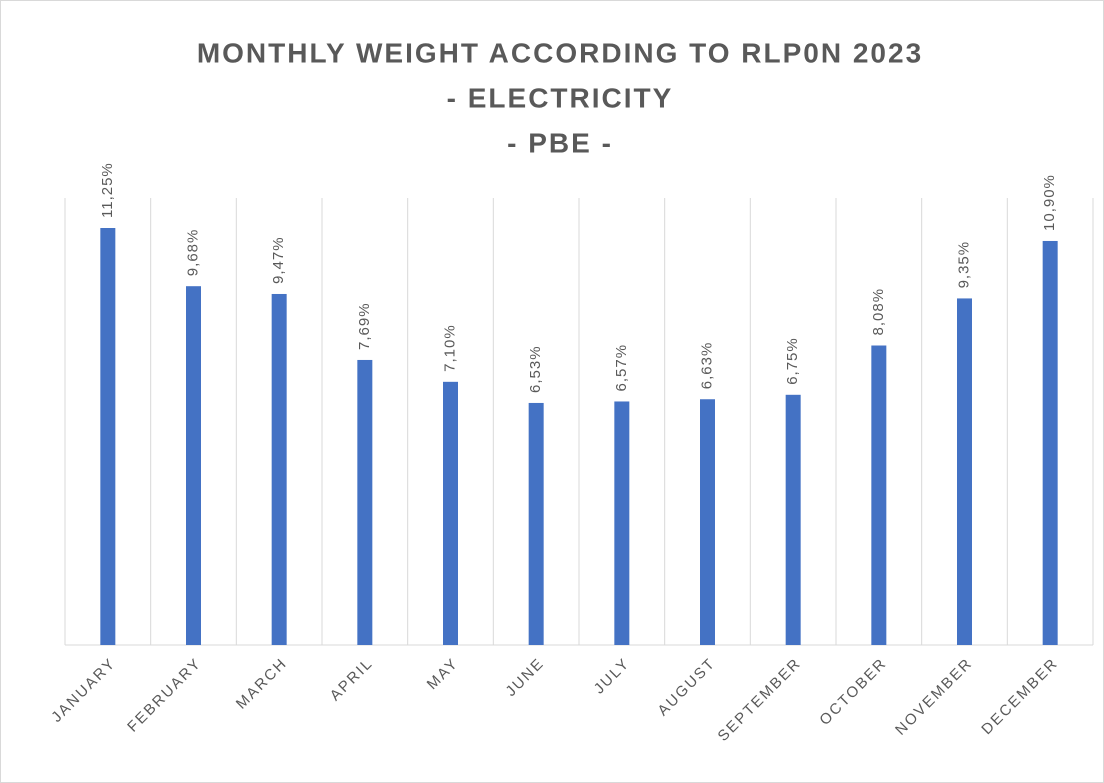  I want to click on data-label: 7,69%, so click(364, 326).